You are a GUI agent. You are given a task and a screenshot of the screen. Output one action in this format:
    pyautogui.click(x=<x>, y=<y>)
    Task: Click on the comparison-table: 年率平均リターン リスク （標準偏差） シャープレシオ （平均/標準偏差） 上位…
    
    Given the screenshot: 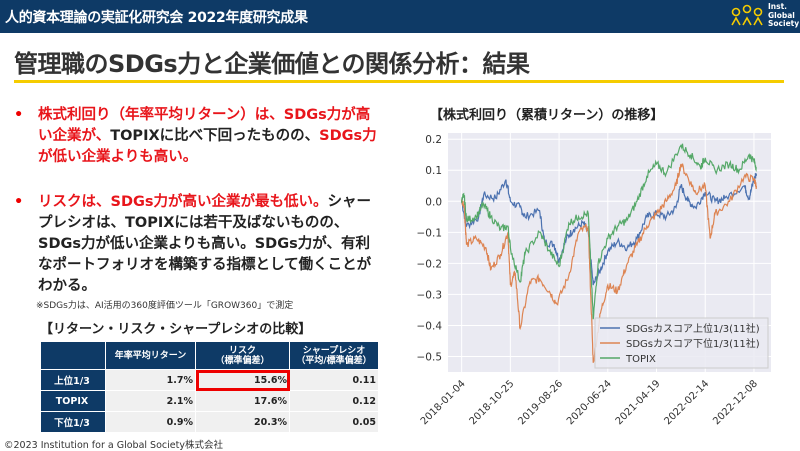 What is the action you would take?
    pyautogui.click(x=209, y=387)
    